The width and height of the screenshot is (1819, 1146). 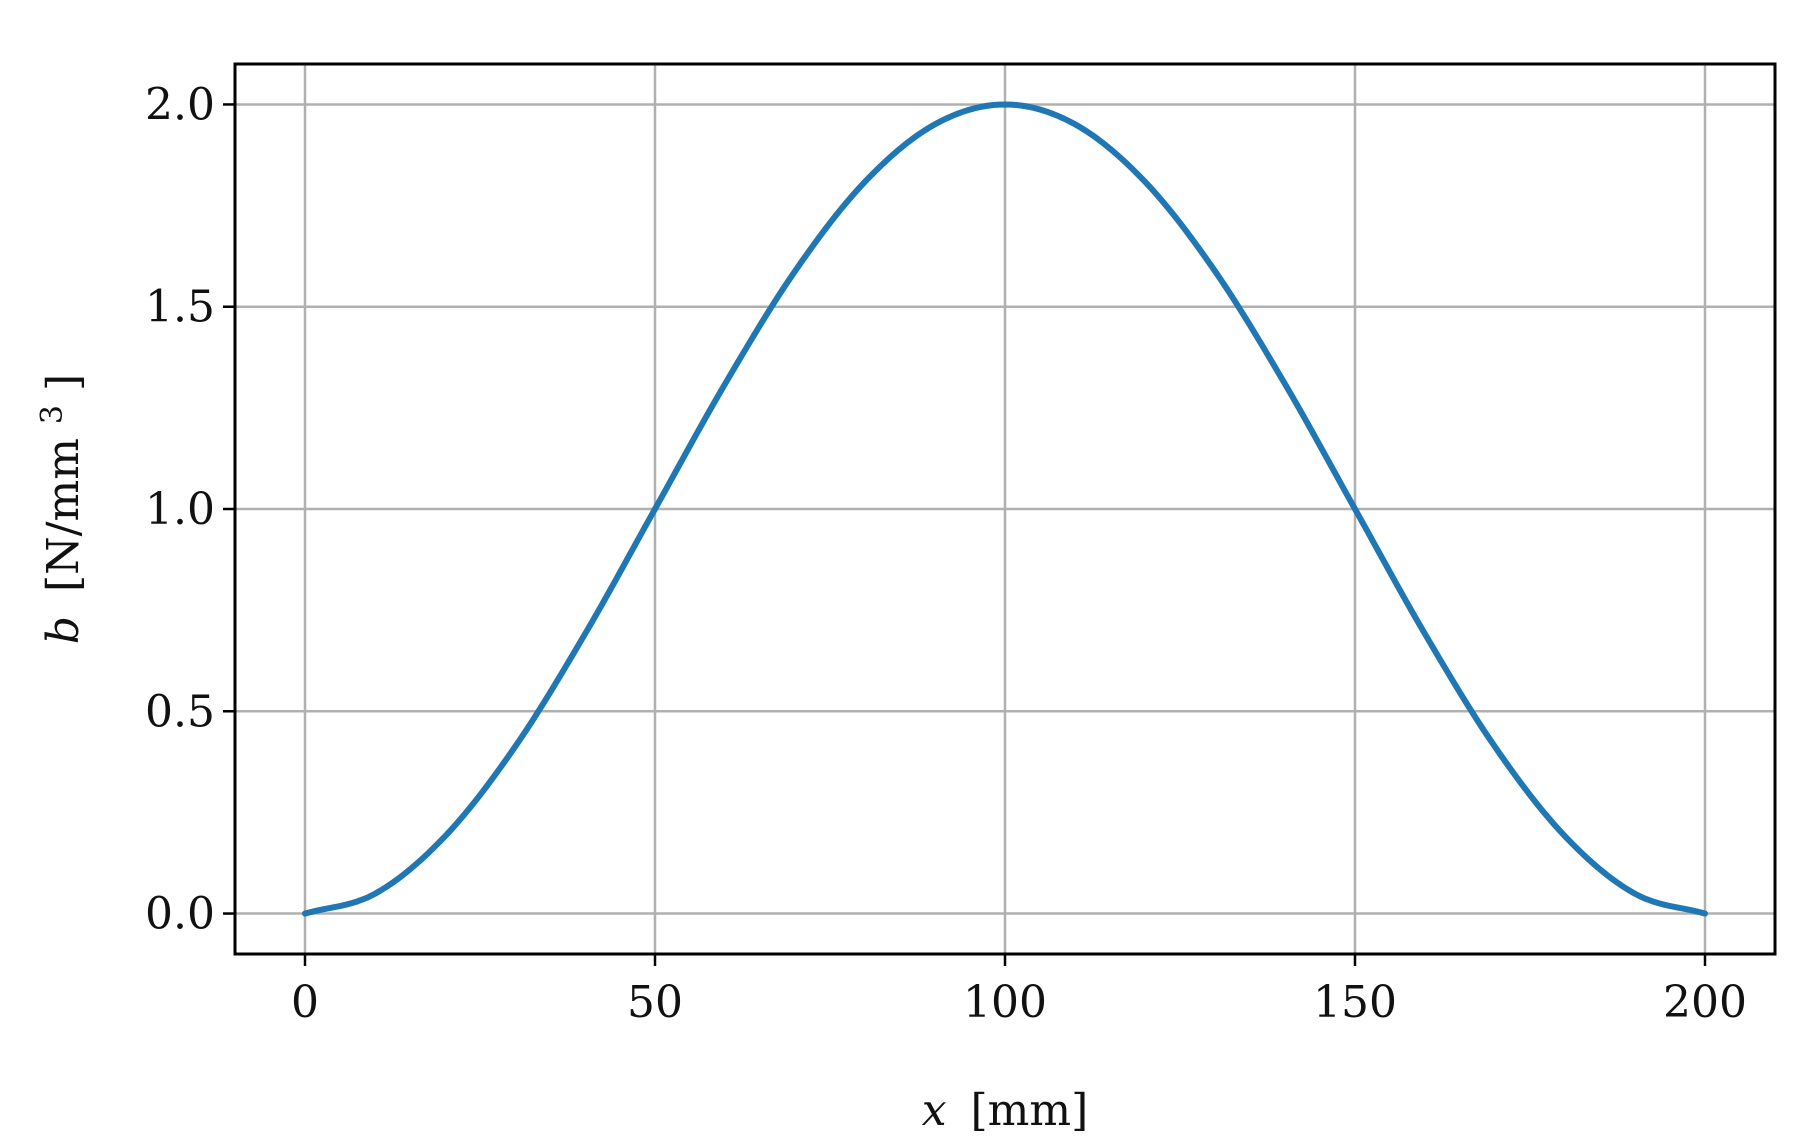 I want to click on y-axis-label-unit: [N/mm, so click(x=63, y=515).